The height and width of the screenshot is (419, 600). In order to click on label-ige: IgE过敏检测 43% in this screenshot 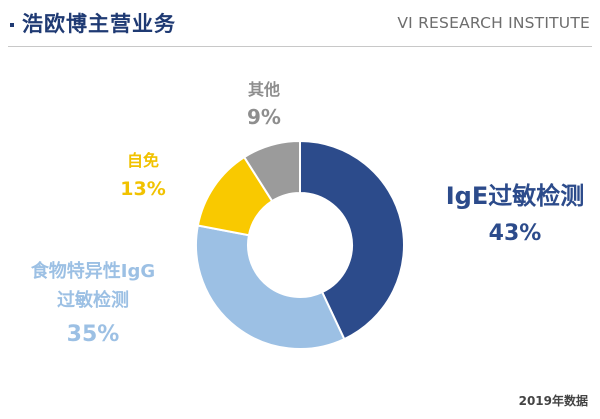, I will do `click(515, 216)`.